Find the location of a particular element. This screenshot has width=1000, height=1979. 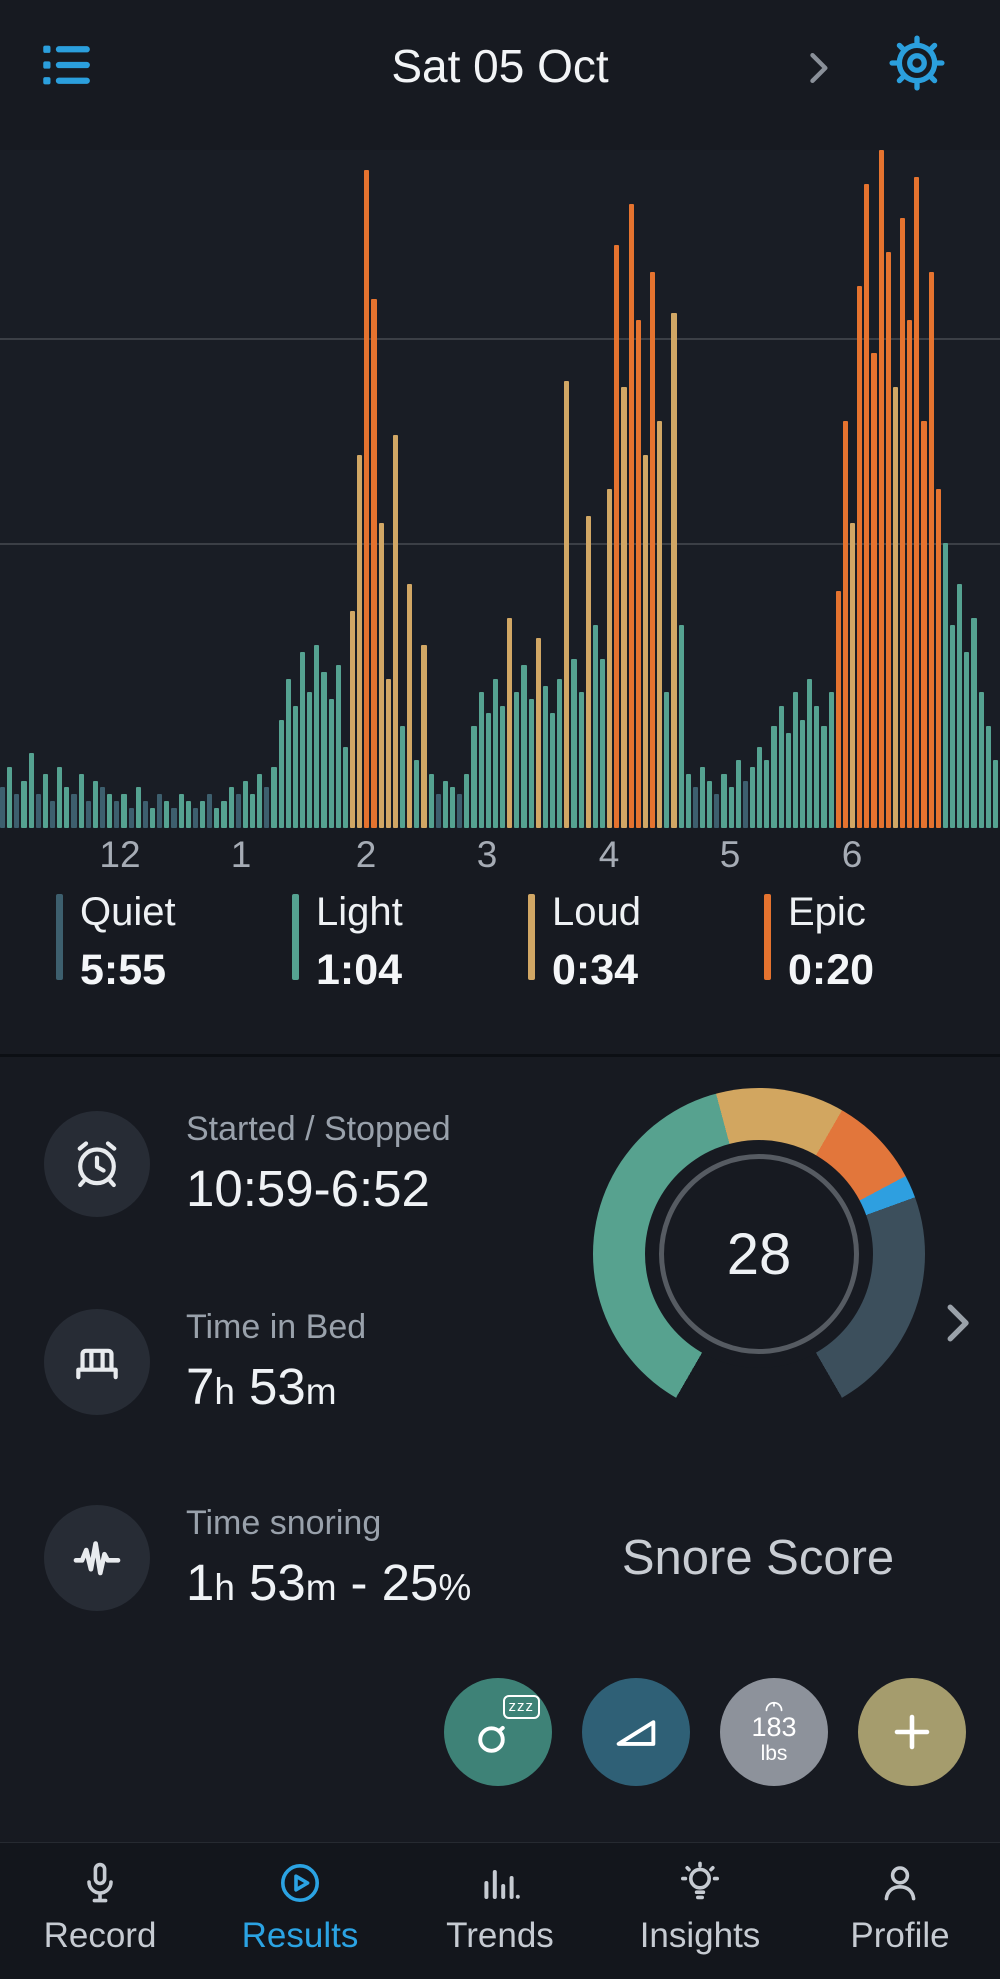

snore-gym-button: zzz is located at coordinates (498, 1732).